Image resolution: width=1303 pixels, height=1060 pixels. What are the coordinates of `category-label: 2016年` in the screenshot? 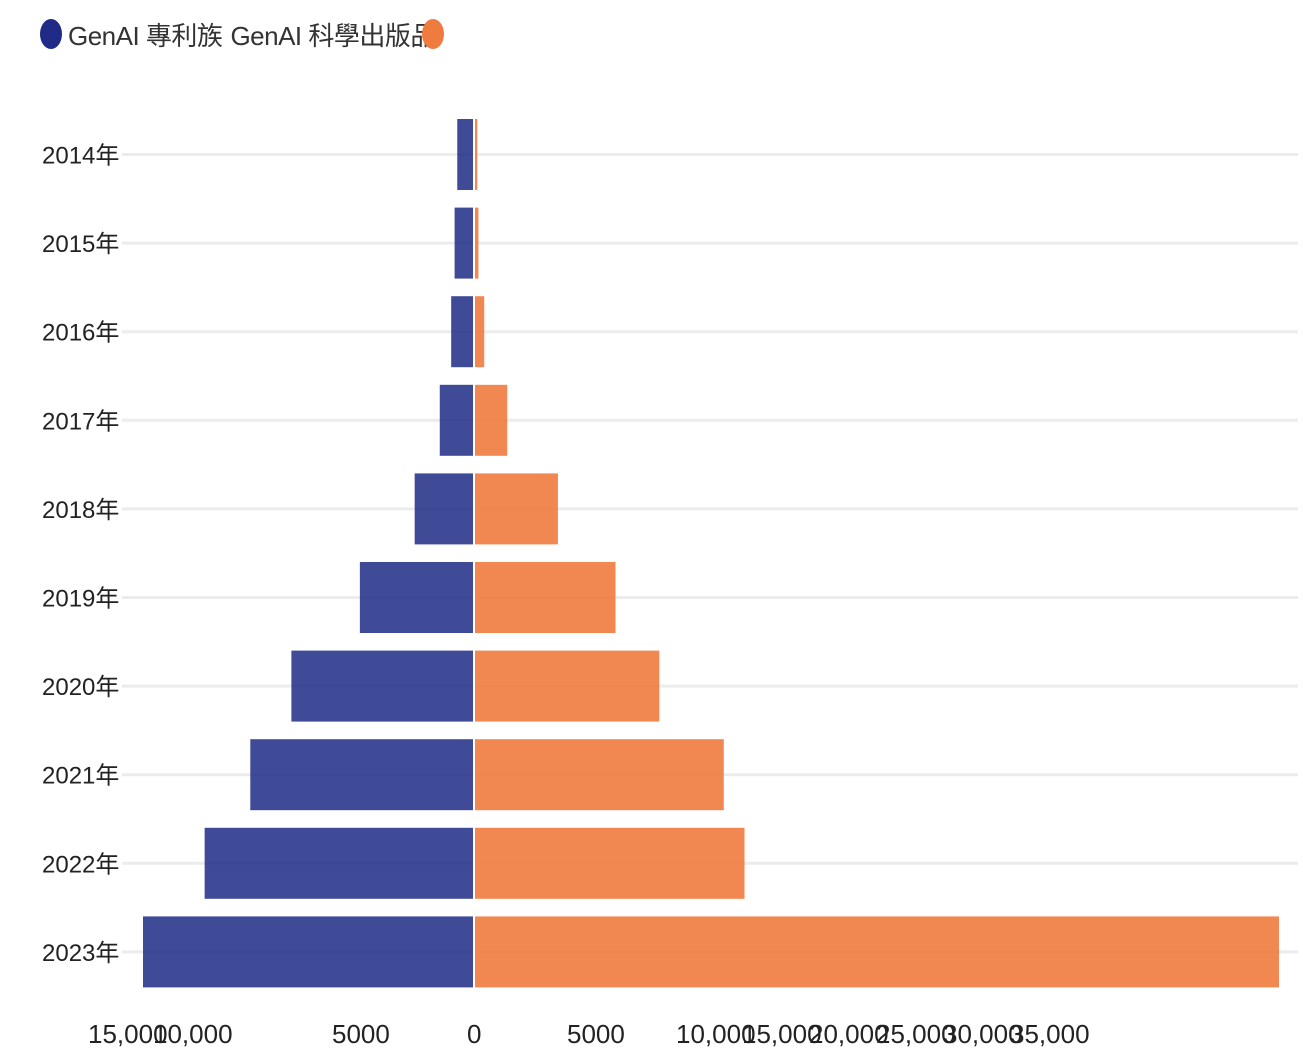 It's located at (80, 333).